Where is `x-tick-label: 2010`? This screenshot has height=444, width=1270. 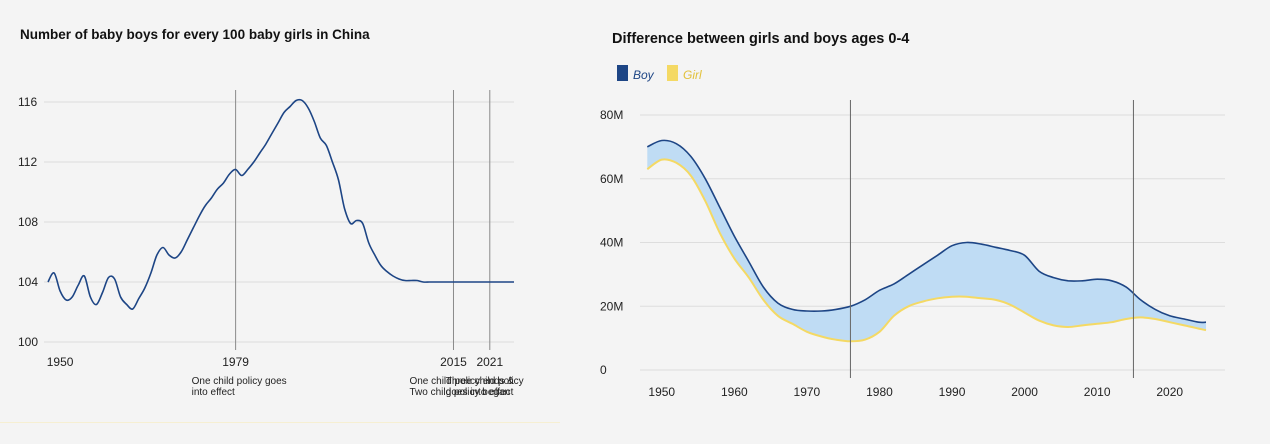 x-tick-label: 2010 is located at coordinates (1097, 392).